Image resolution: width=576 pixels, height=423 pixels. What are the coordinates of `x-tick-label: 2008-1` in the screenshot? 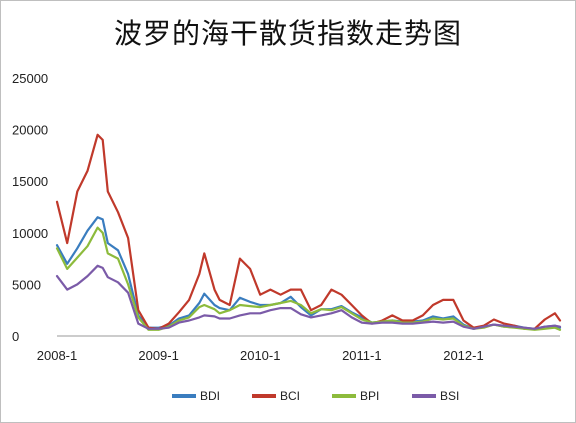 It's located at (57, 355).